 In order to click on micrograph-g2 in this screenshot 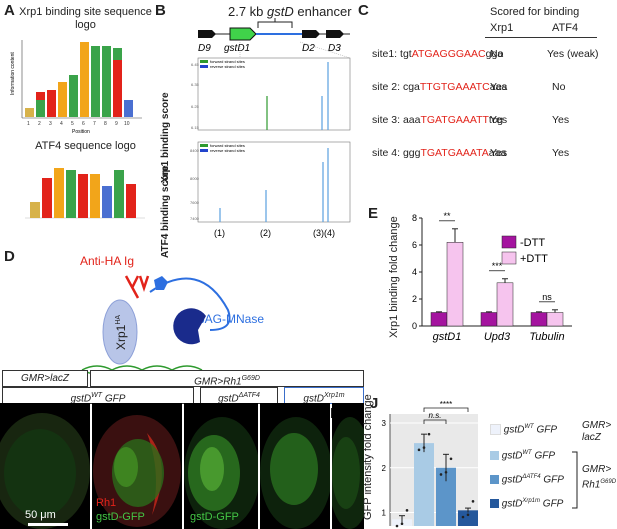, I will do `click(221, 466)`.